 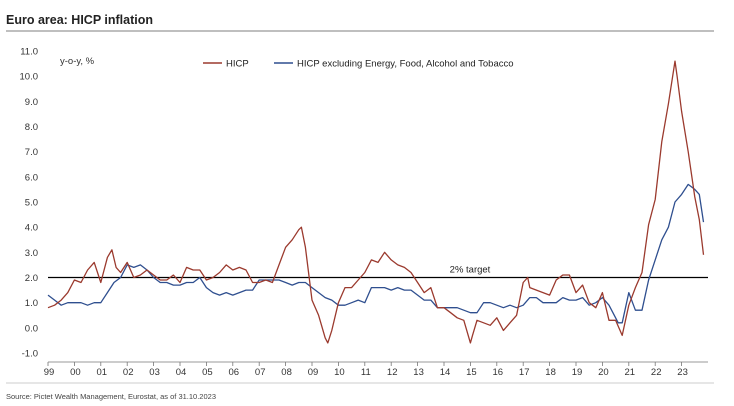 I want to click on x-tick-label: 20, so click(x=603, y=372).